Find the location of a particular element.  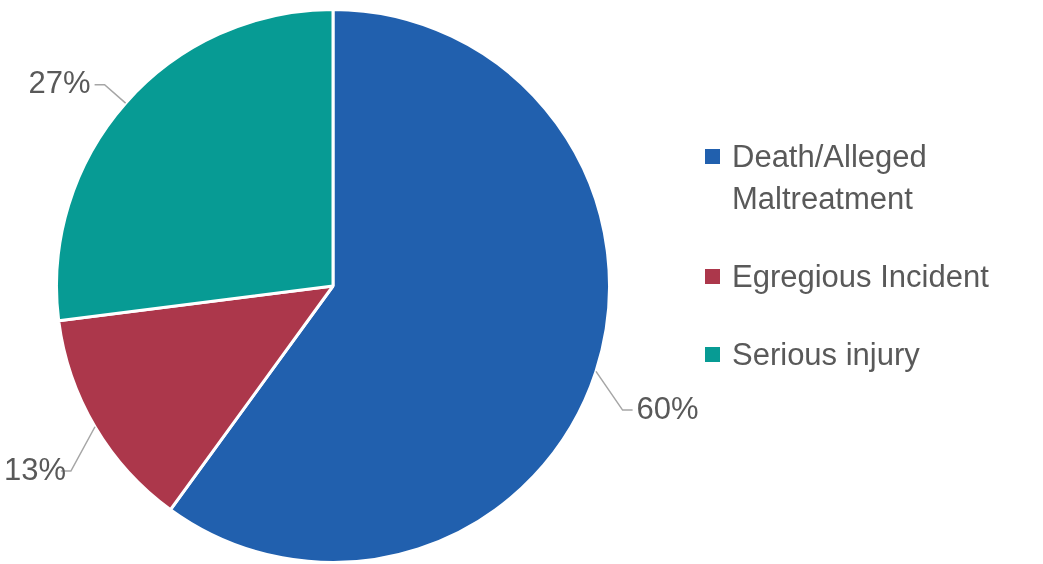

legend-label: Egregious Incident is located at coordinates (861, 276).